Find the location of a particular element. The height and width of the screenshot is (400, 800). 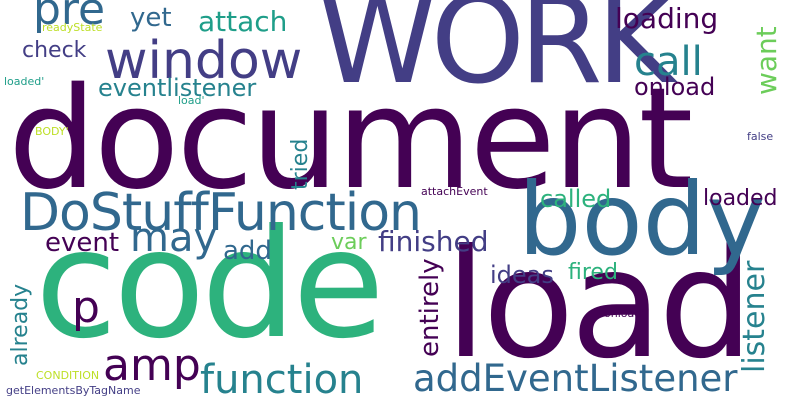

word-var: var is located at coordinates (349, 242).